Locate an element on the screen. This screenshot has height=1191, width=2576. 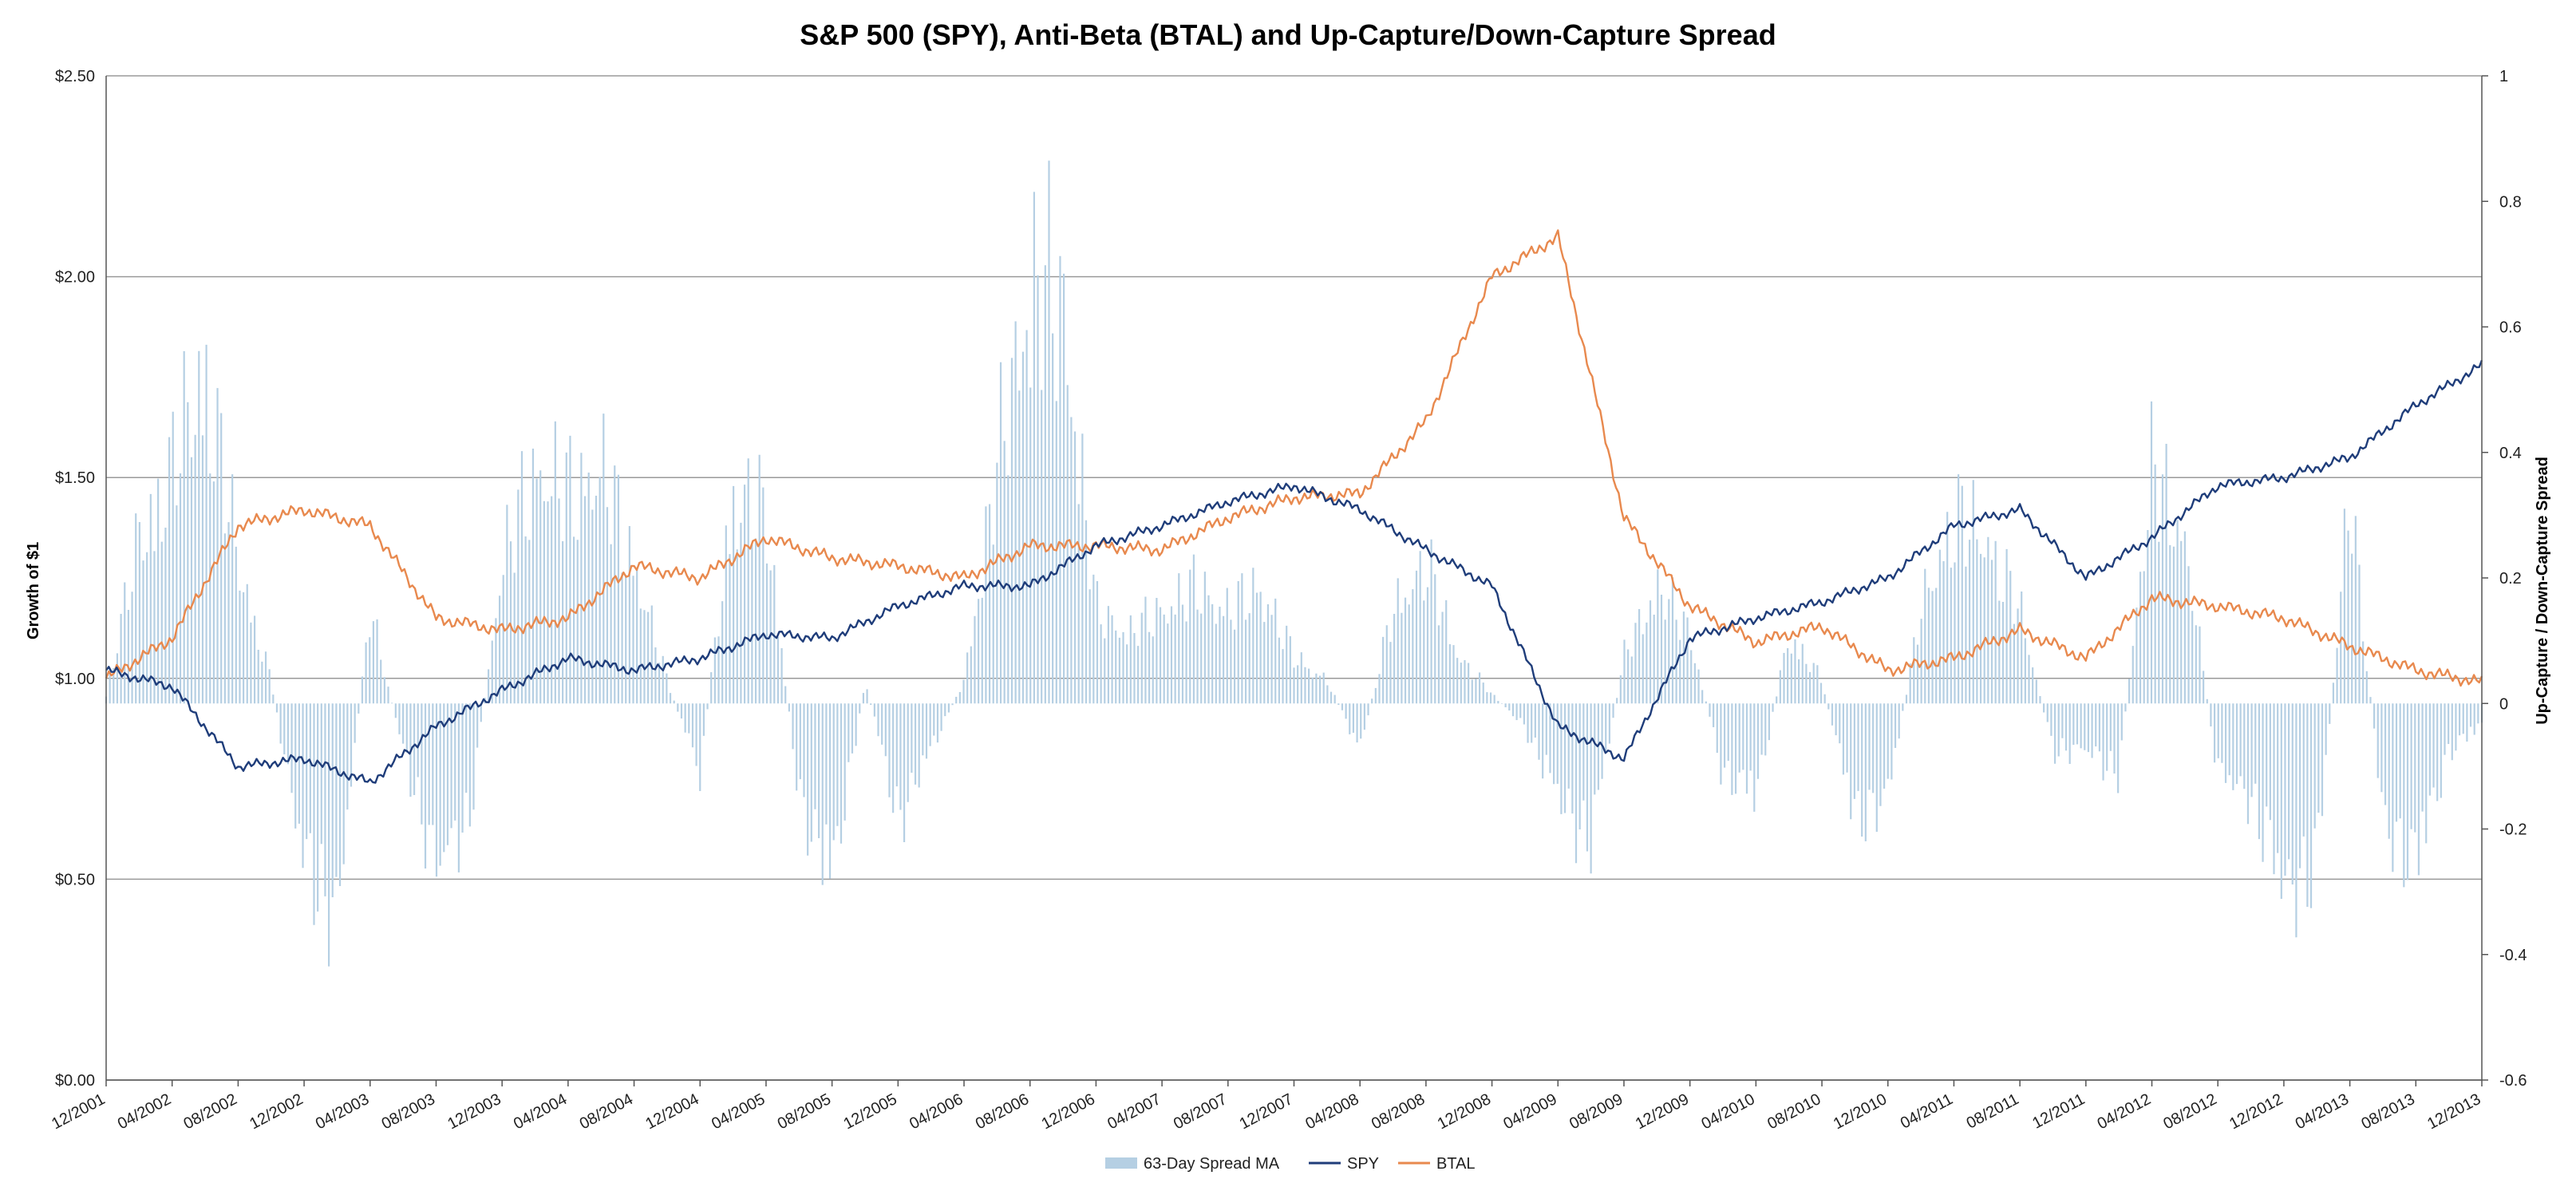
y2-tick-label: -0.4 is located at coordinates (2513, 956).